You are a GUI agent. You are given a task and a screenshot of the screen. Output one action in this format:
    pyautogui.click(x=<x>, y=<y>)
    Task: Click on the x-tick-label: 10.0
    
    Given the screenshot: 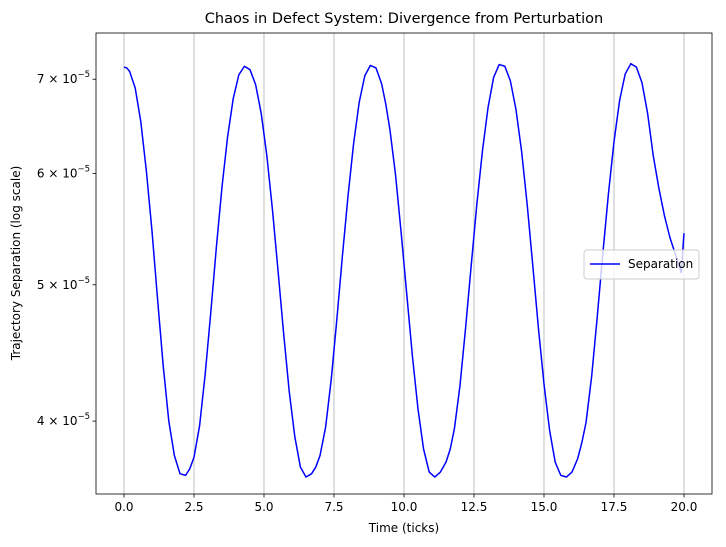 What is the action you would take?
    pyautogui.click(x=404, y=507)
    